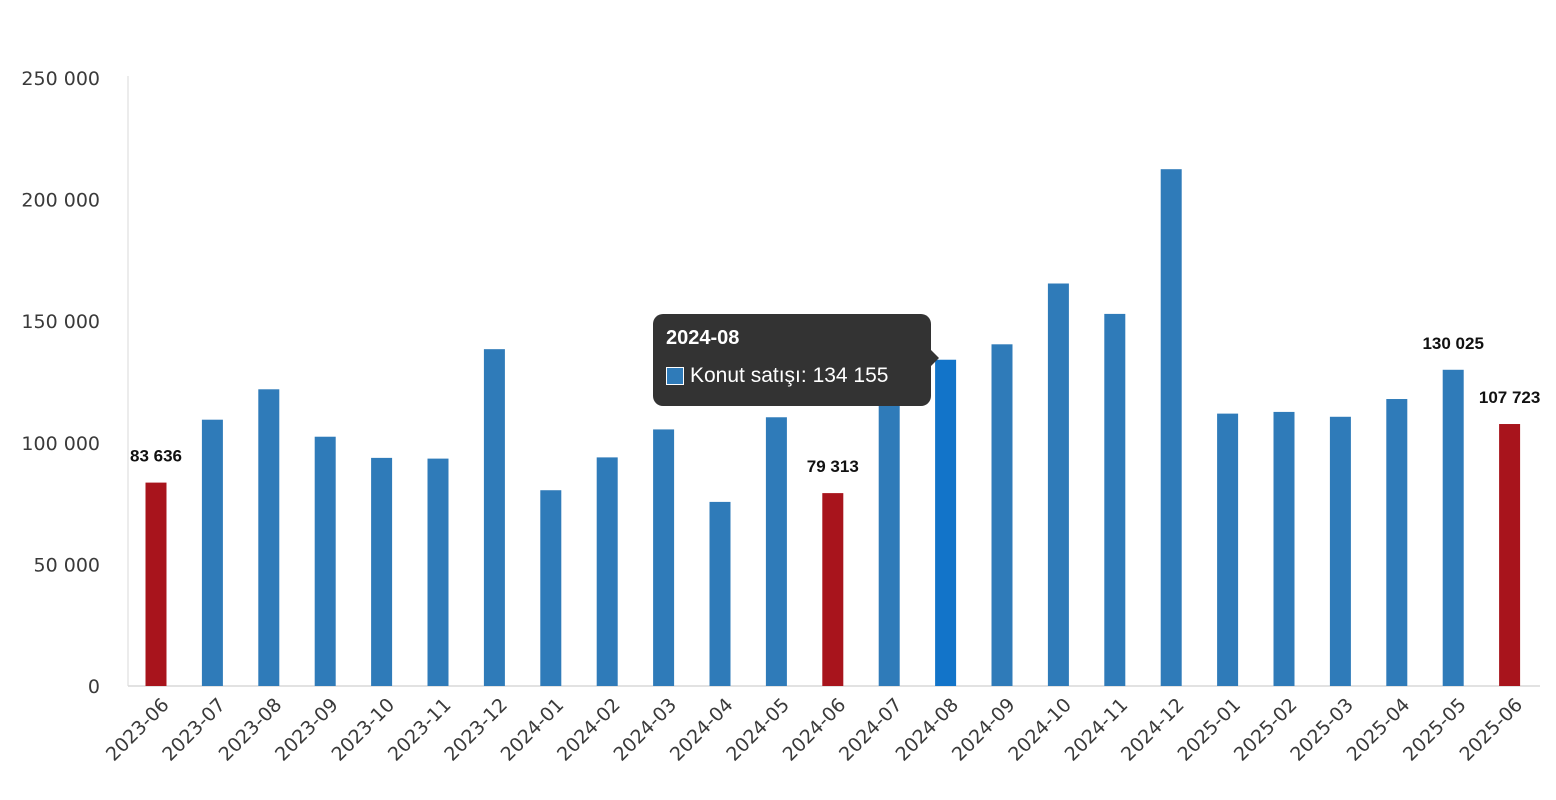 This screenshot has height=800, width=1556. What do you see at coordinates (60, 322) in the screenshot?
I see `y-tick-label: 150 000` at bounding box center [60, 322].